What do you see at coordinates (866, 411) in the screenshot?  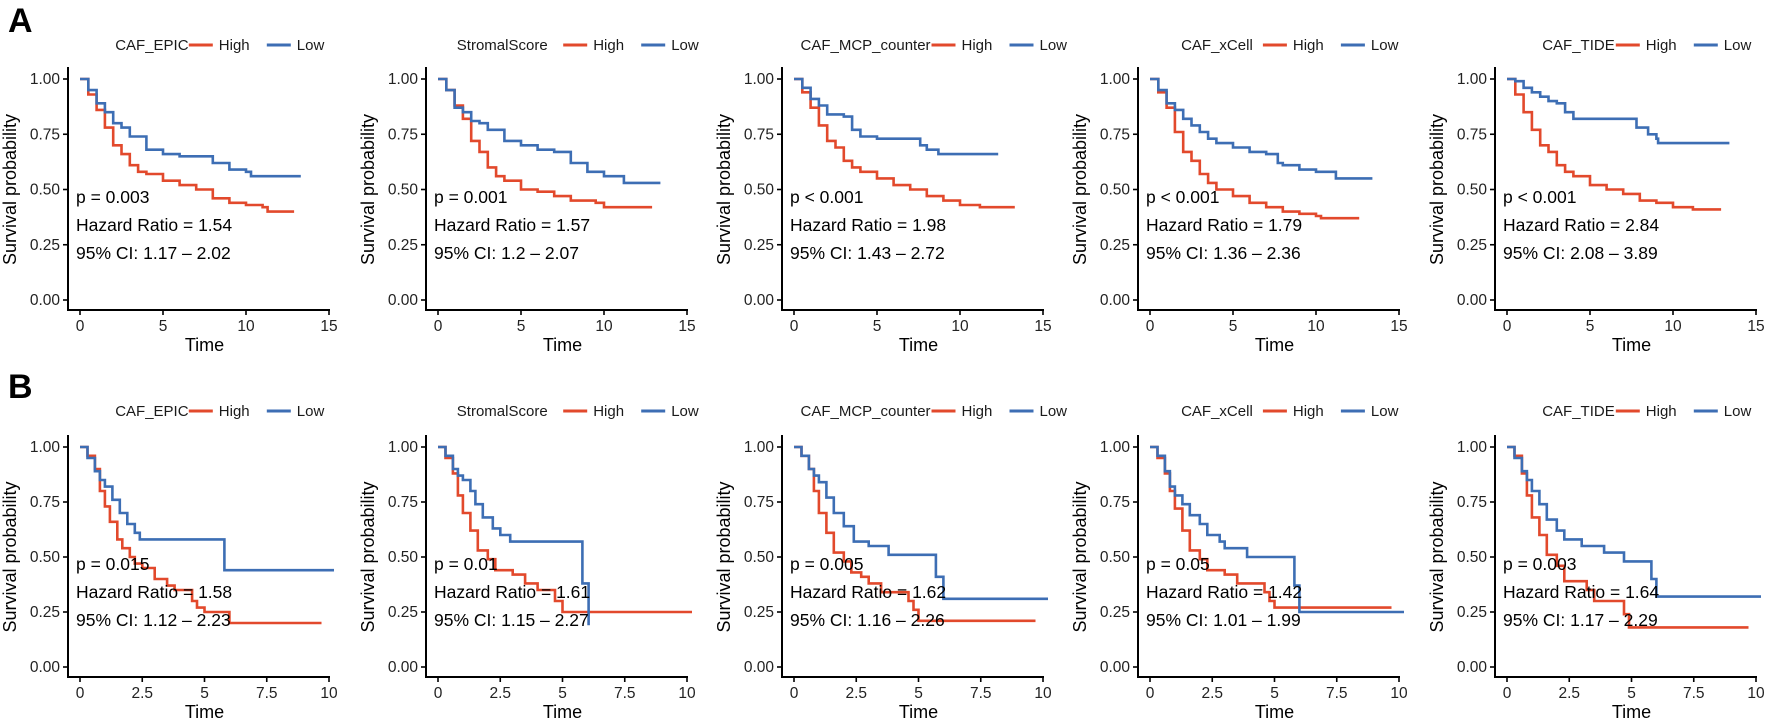 I see `legend-title: CAF_MCP_counter` at bounding box center [866, 411].